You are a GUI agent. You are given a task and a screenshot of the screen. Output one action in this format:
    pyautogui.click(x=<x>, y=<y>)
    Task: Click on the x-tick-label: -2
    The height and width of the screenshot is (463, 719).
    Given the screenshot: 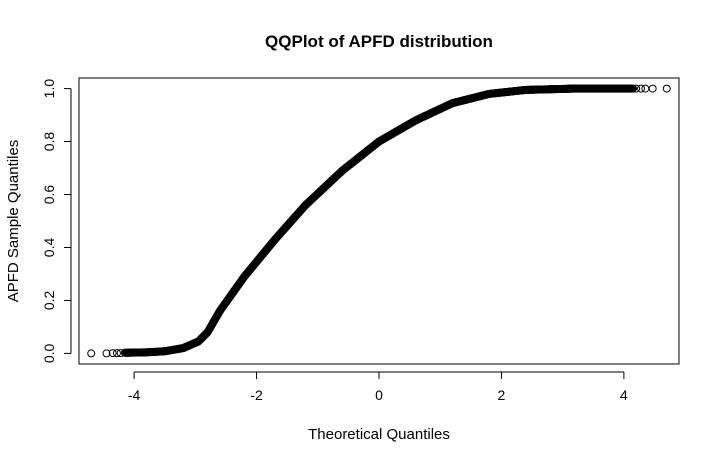 What is the action you would take?
    pyautogui.click(x=256, y=395)
    